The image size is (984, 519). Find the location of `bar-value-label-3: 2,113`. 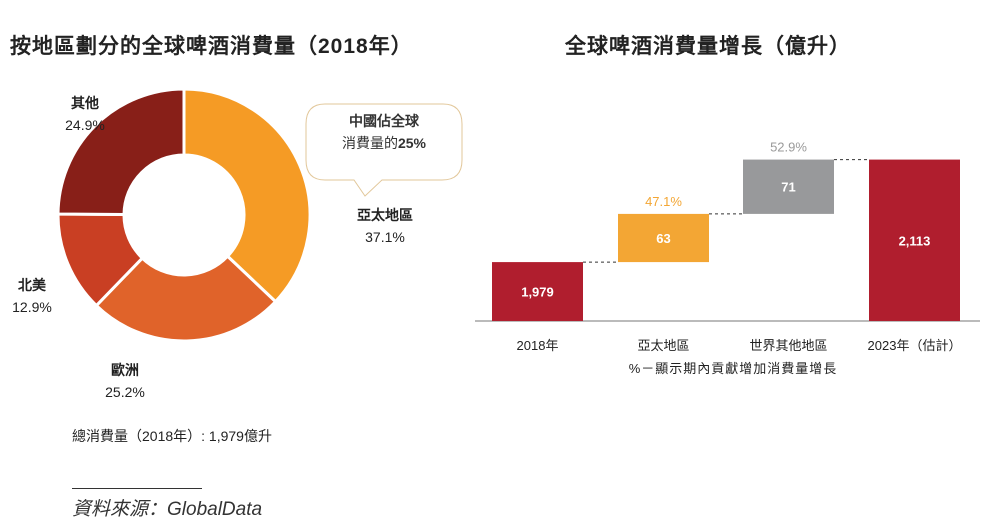

bar-value-label-3: 2,113 is located at coordinates (915, 240).